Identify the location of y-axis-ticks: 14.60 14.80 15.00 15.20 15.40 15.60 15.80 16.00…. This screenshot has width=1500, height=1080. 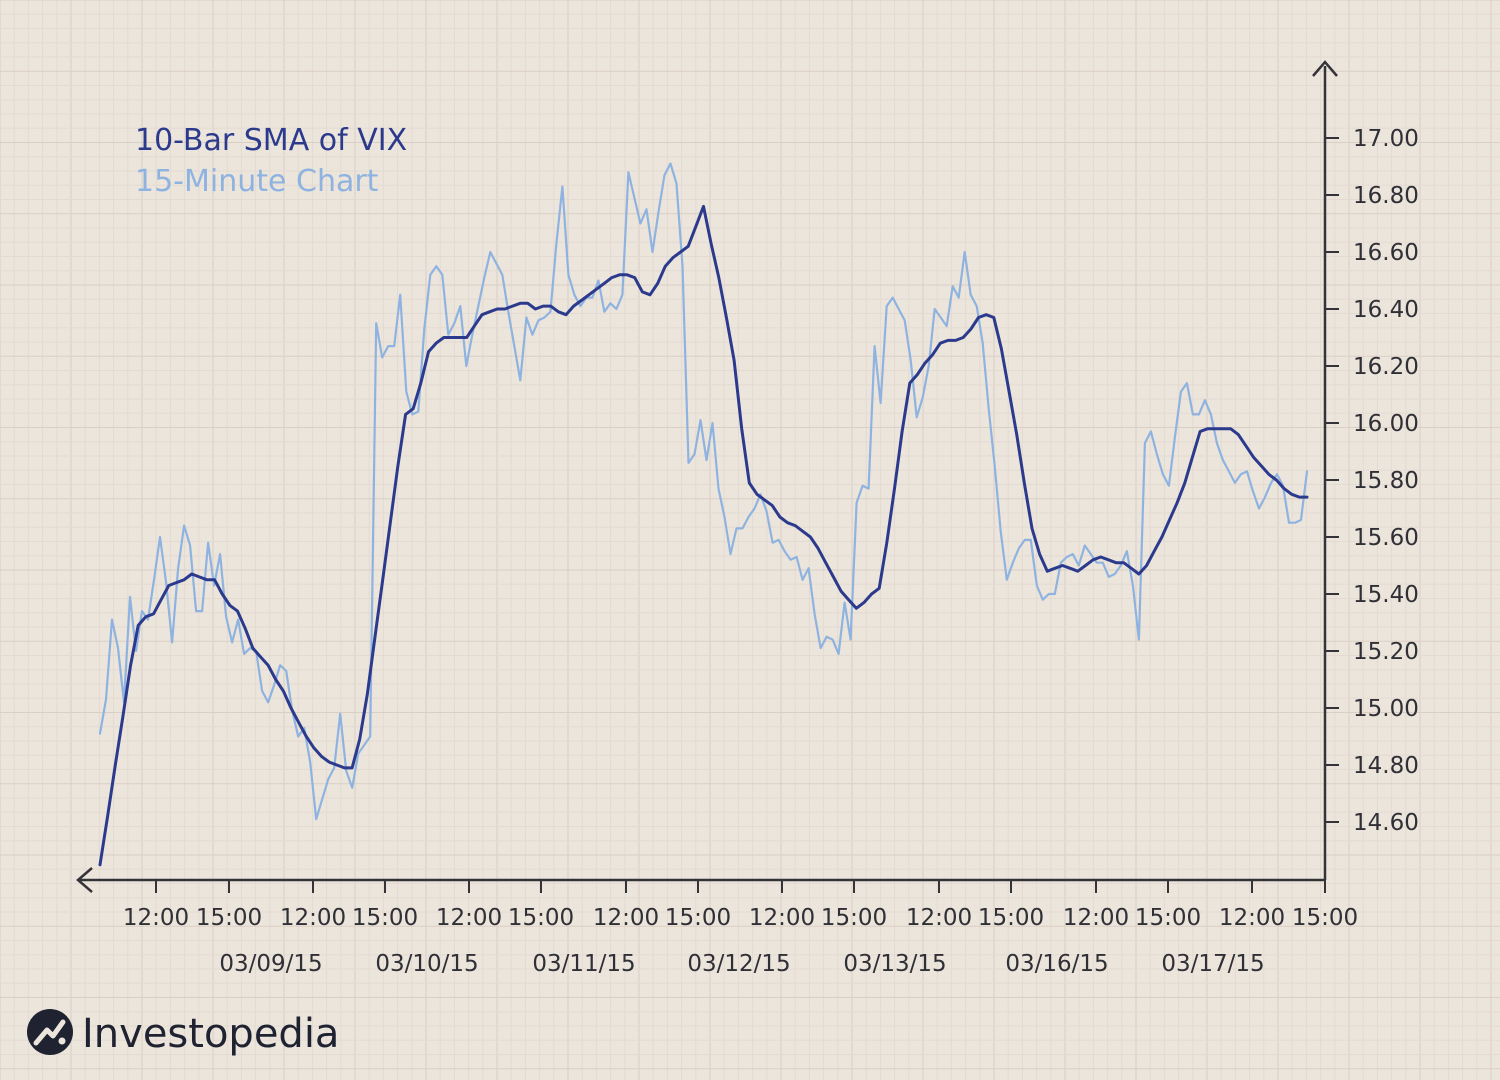
(1372, 481).